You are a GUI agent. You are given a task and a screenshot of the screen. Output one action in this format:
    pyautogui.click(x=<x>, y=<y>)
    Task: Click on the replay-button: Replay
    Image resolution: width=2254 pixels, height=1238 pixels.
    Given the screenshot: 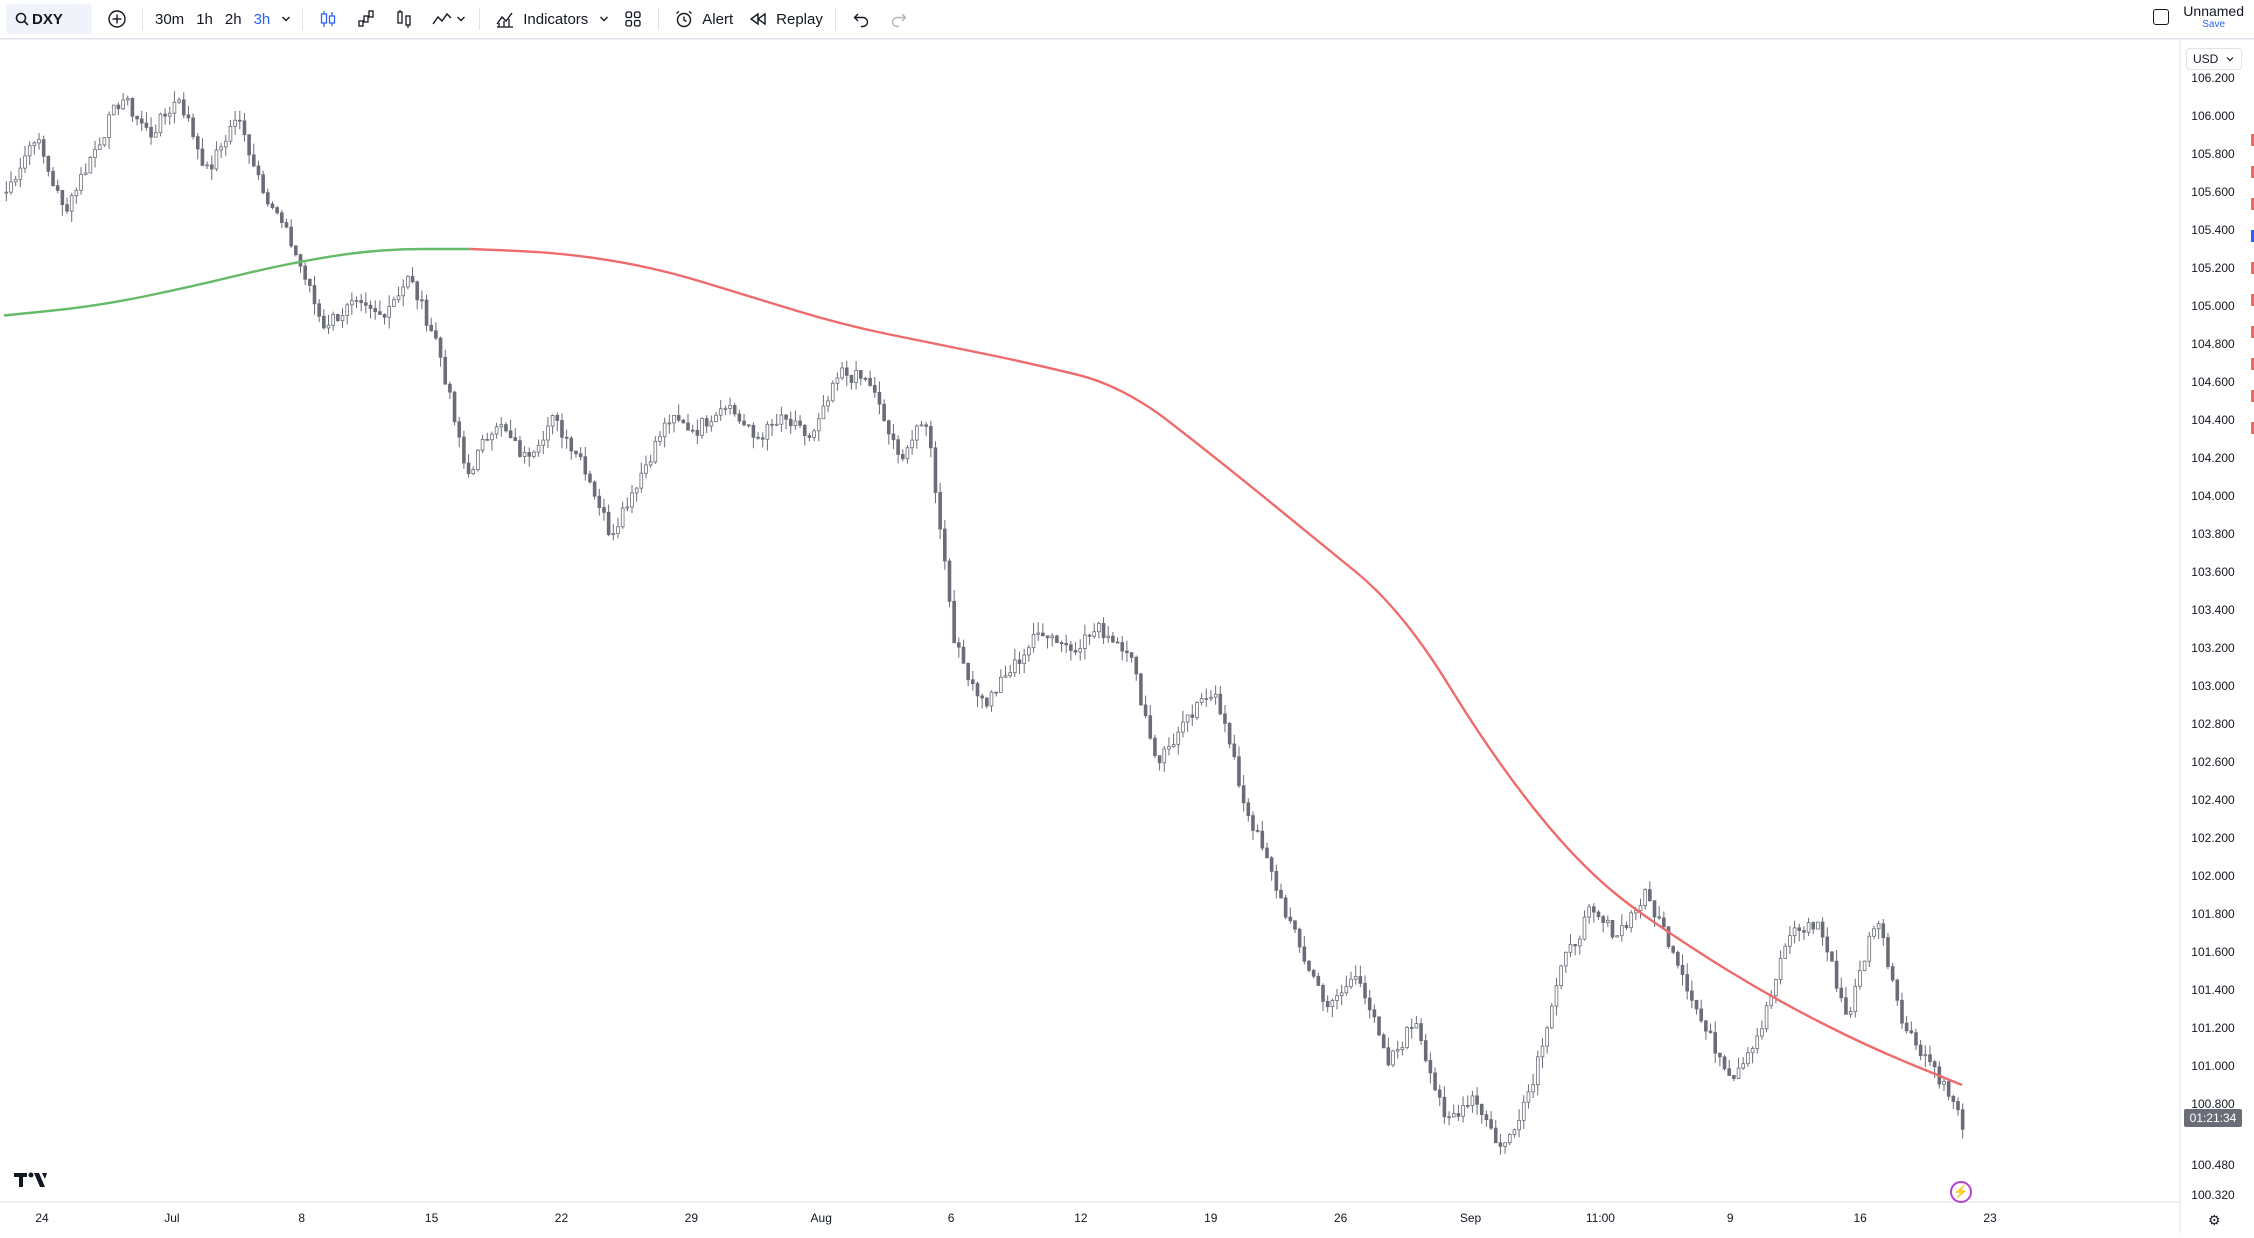 What is the action you would take?
    pyautogui.click(x=784, y=19)
    